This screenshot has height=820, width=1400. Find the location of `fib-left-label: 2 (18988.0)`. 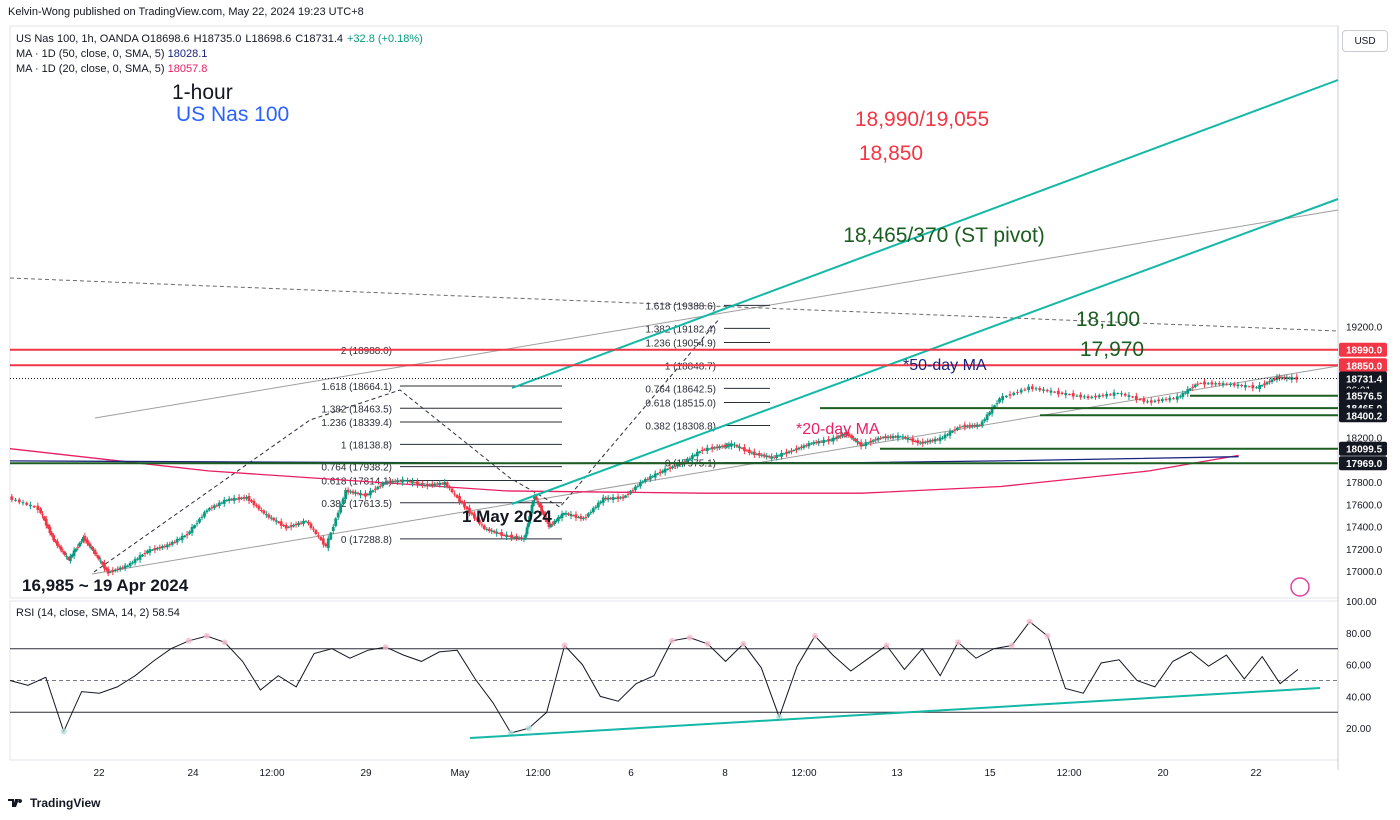

fib-left-label: 2 (18988.0) is located at coordinates (366, 351).